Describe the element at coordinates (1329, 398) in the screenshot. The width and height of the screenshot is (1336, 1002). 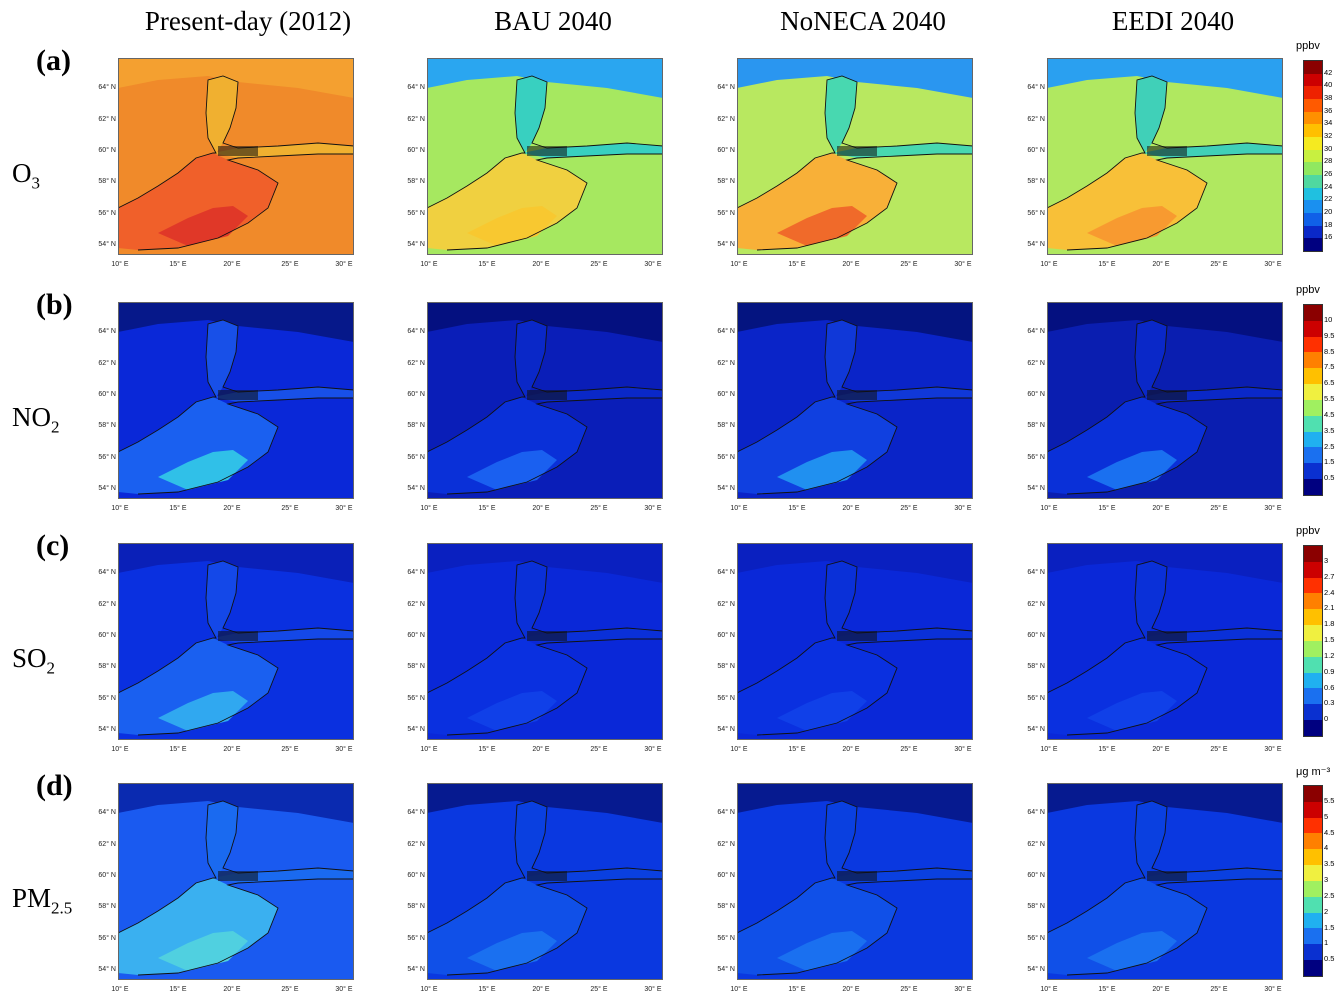
I see `colorbar-tick-label: 5.5` at that location.